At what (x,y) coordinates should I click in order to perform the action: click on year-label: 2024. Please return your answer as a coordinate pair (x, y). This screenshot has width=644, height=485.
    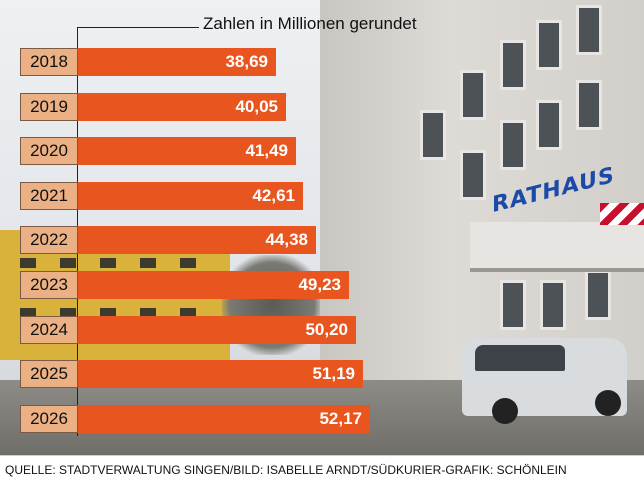
    Looking at the image, I should click on (49, 330).